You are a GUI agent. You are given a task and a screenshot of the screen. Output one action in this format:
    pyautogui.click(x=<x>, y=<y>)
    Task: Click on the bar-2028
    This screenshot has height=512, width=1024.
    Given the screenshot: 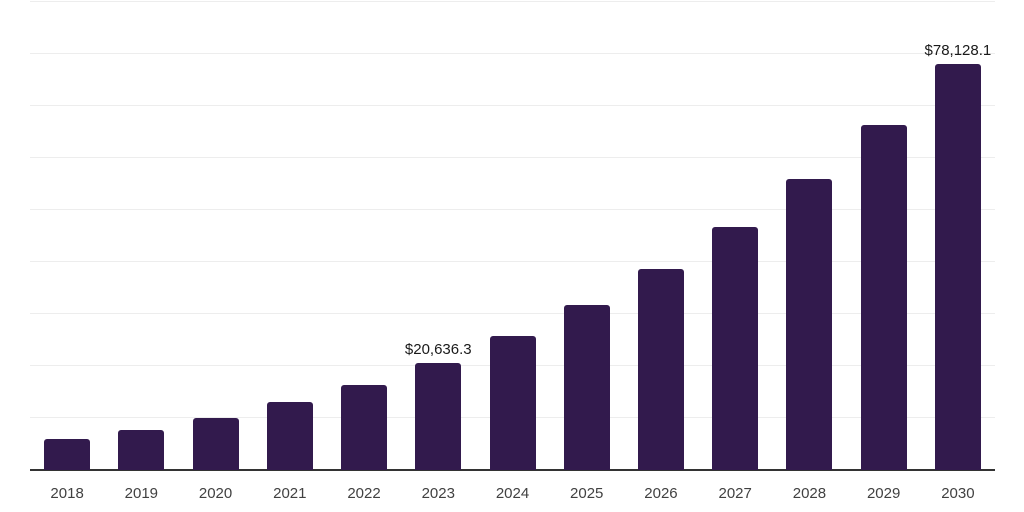 What is the action you would take?
    pyautogui.click(x=809, y=324)
    